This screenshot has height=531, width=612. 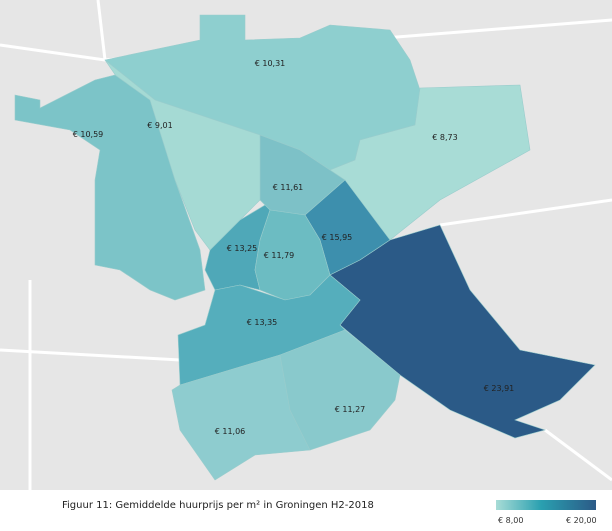 What do you see at coordinates (581, 520) in the screenshot?
I see `legend-max: € 20,00` at bounding box center [581, 520].